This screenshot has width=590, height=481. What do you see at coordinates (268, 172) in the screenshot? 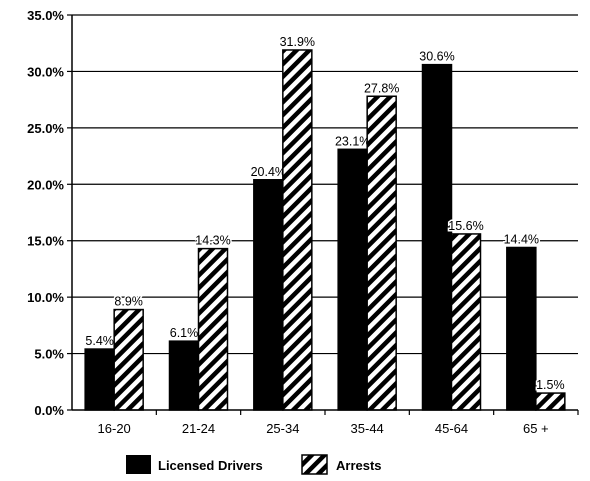
I see `data-label-licensed-drivers: 20.4%` at bounding box center [268, 172].